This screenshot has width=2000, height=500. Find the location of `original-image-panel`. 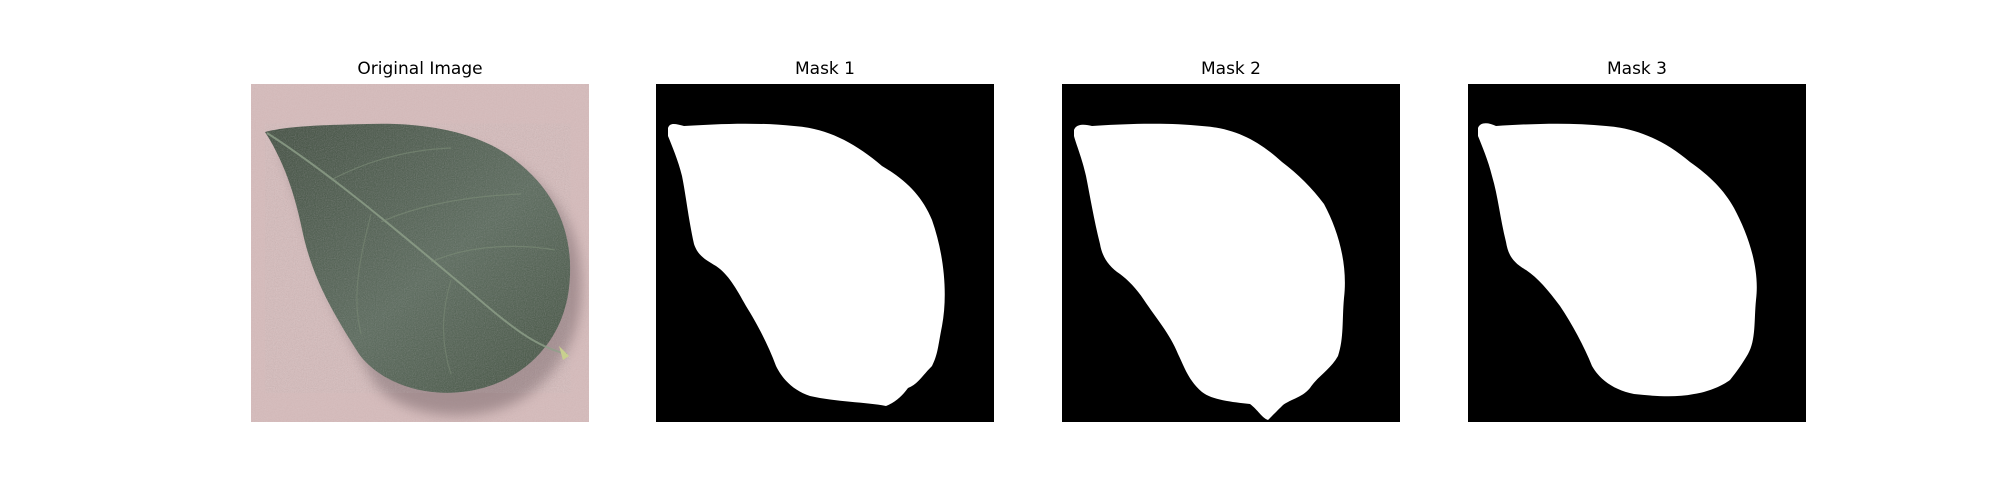

original-image-panel is located at coordinates (420, 253).